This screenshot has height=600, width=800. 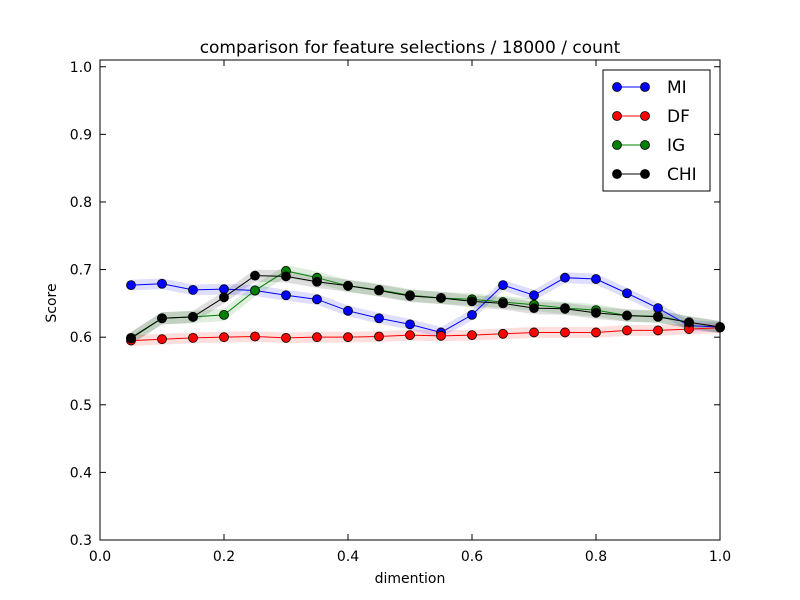 I want to click on legend-label-ig: IG, so click(x=676, y=146).